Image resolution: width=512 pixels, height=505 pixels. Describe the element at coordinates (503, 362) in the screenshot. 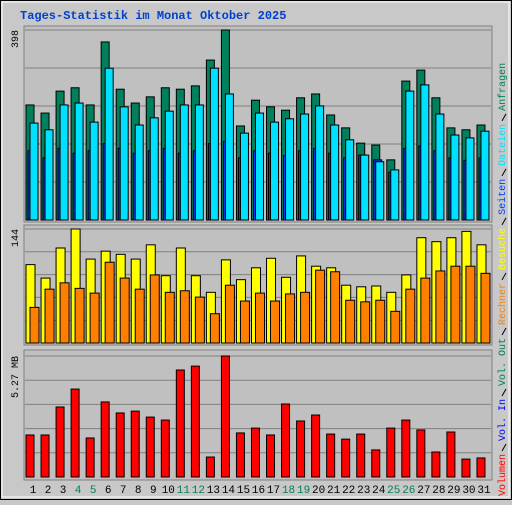

I see `legend-entry: Vol. Out` at that location.